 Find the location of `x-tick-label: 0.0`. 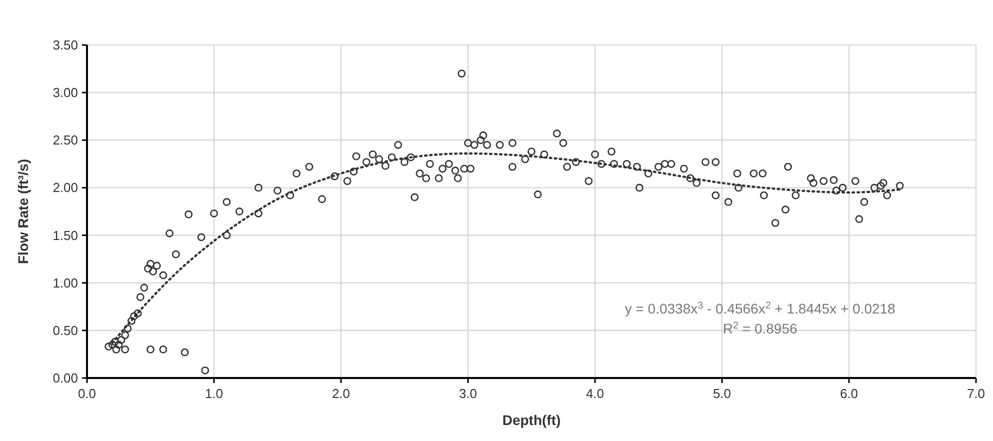

x-tick-label: 0.0 is located at coordinates (87, 393).